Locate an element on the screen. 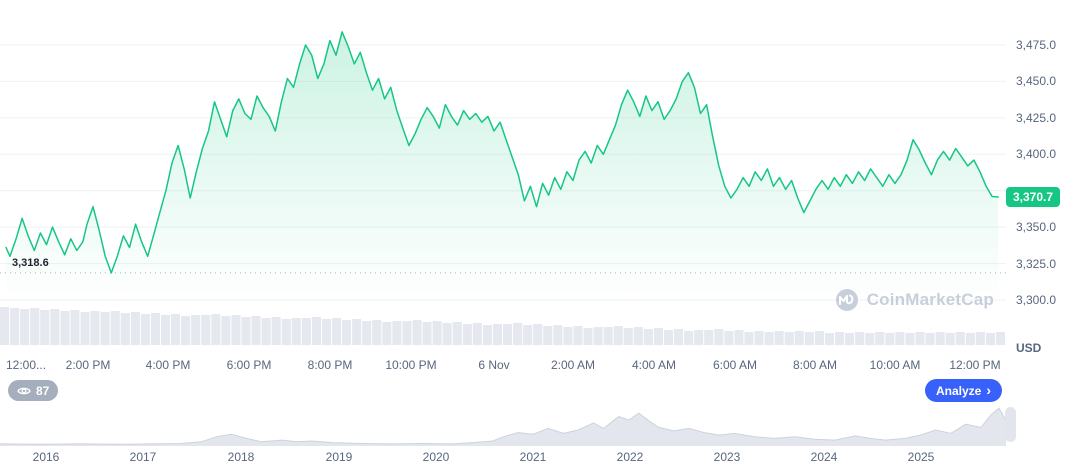 This screenshot has height=470, width=1072. x-axis-tick: 2:00 PM is located at coordinates (88, 365).